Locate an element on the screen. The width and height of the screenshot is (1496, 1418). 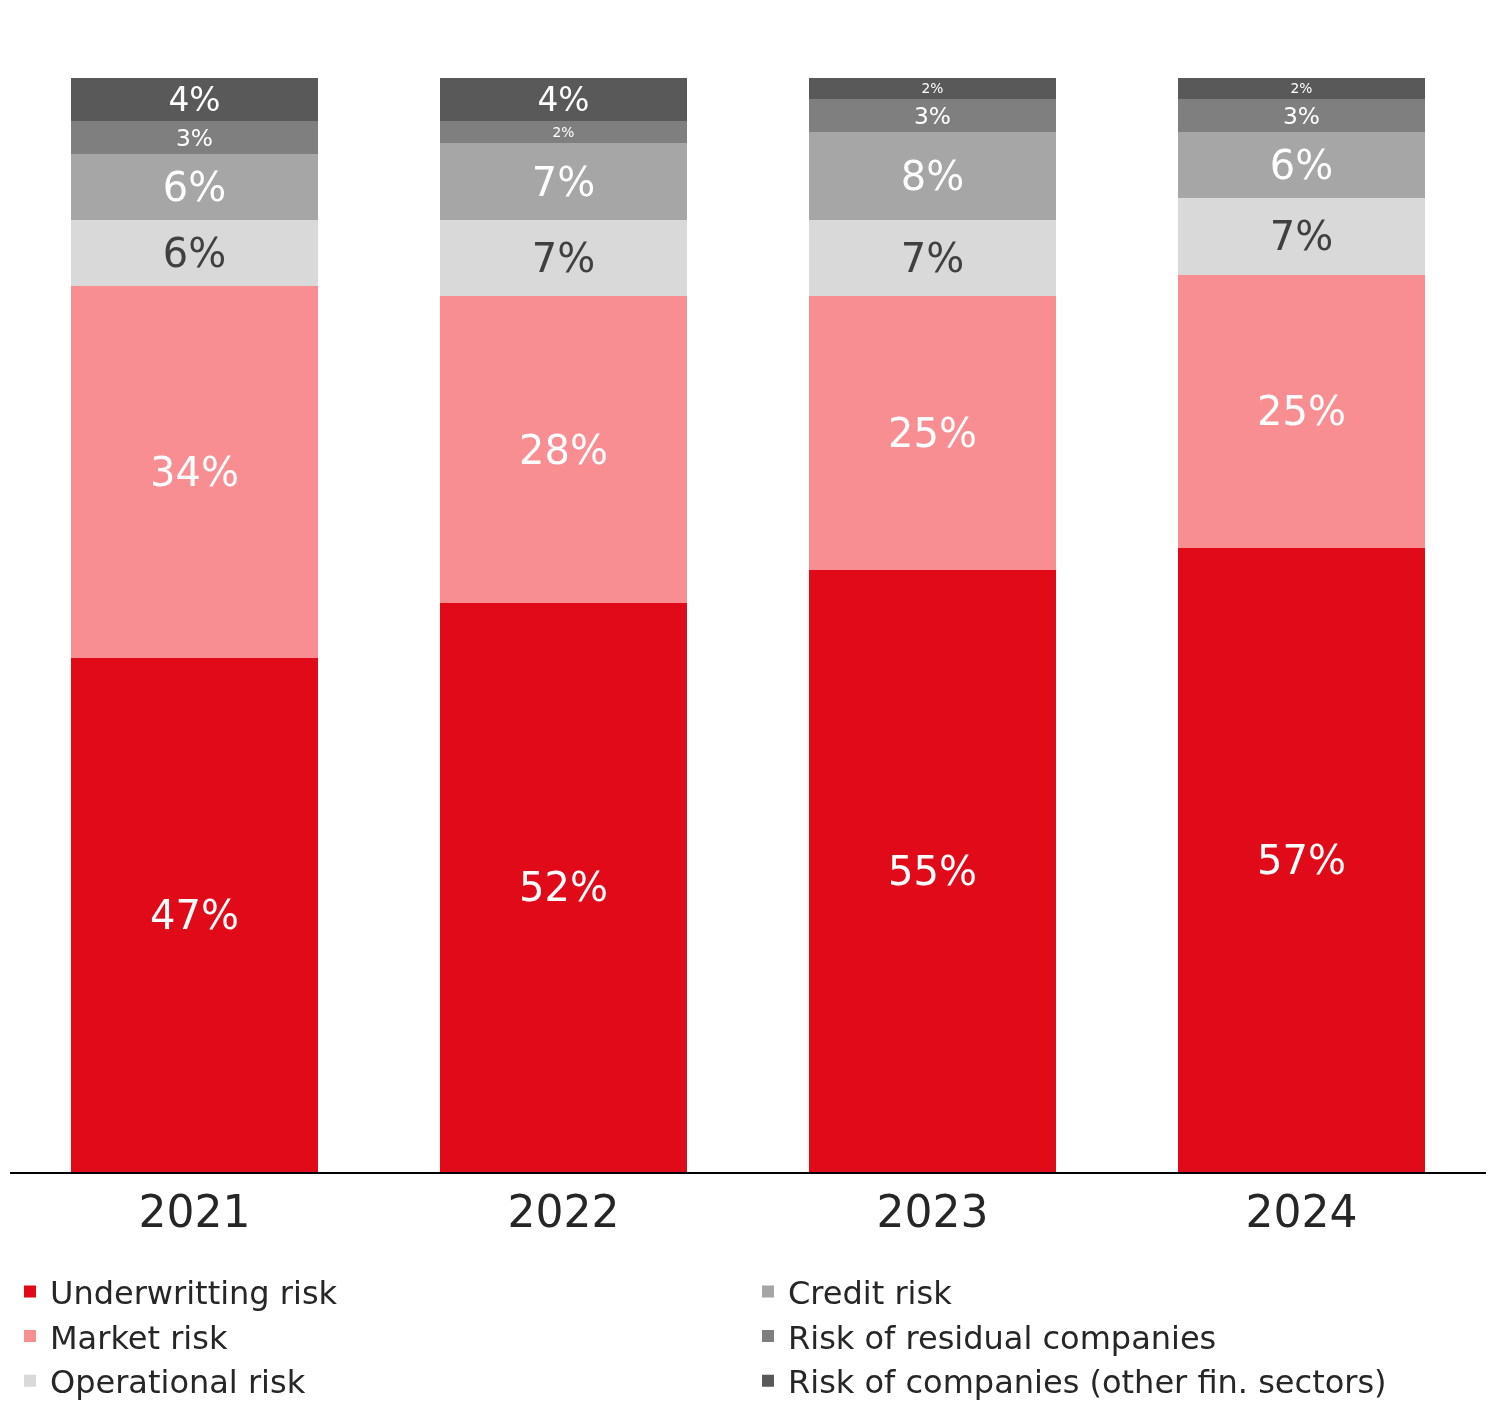
x-tick-label: 2022 is located at coordinates (563, 1211).